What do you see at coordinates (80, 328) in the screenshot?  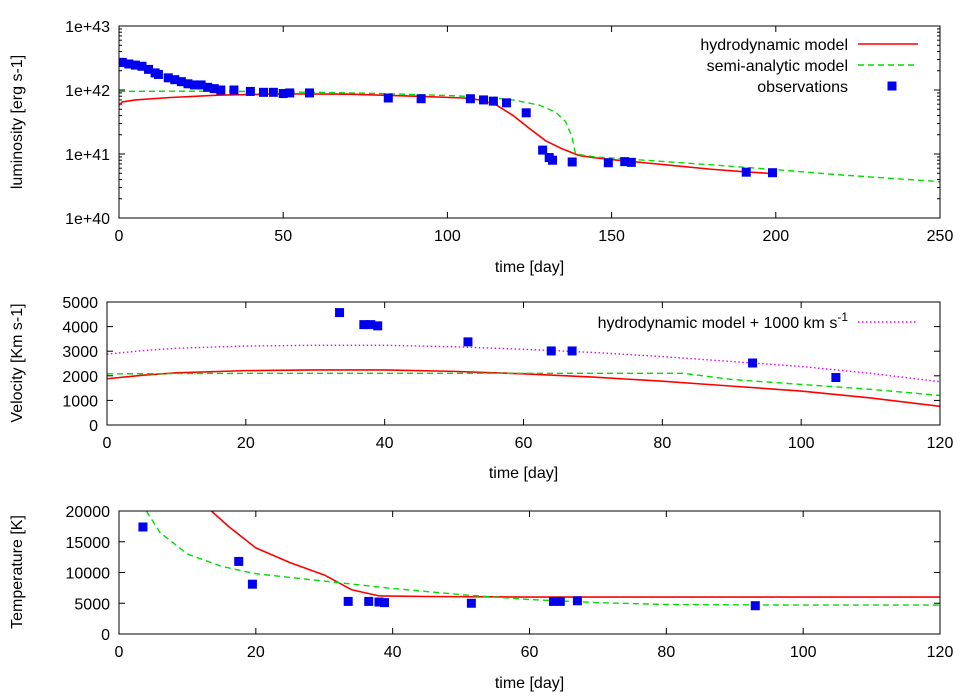 I see `y-tick-label: 4000` at bounding box center [80, 328].